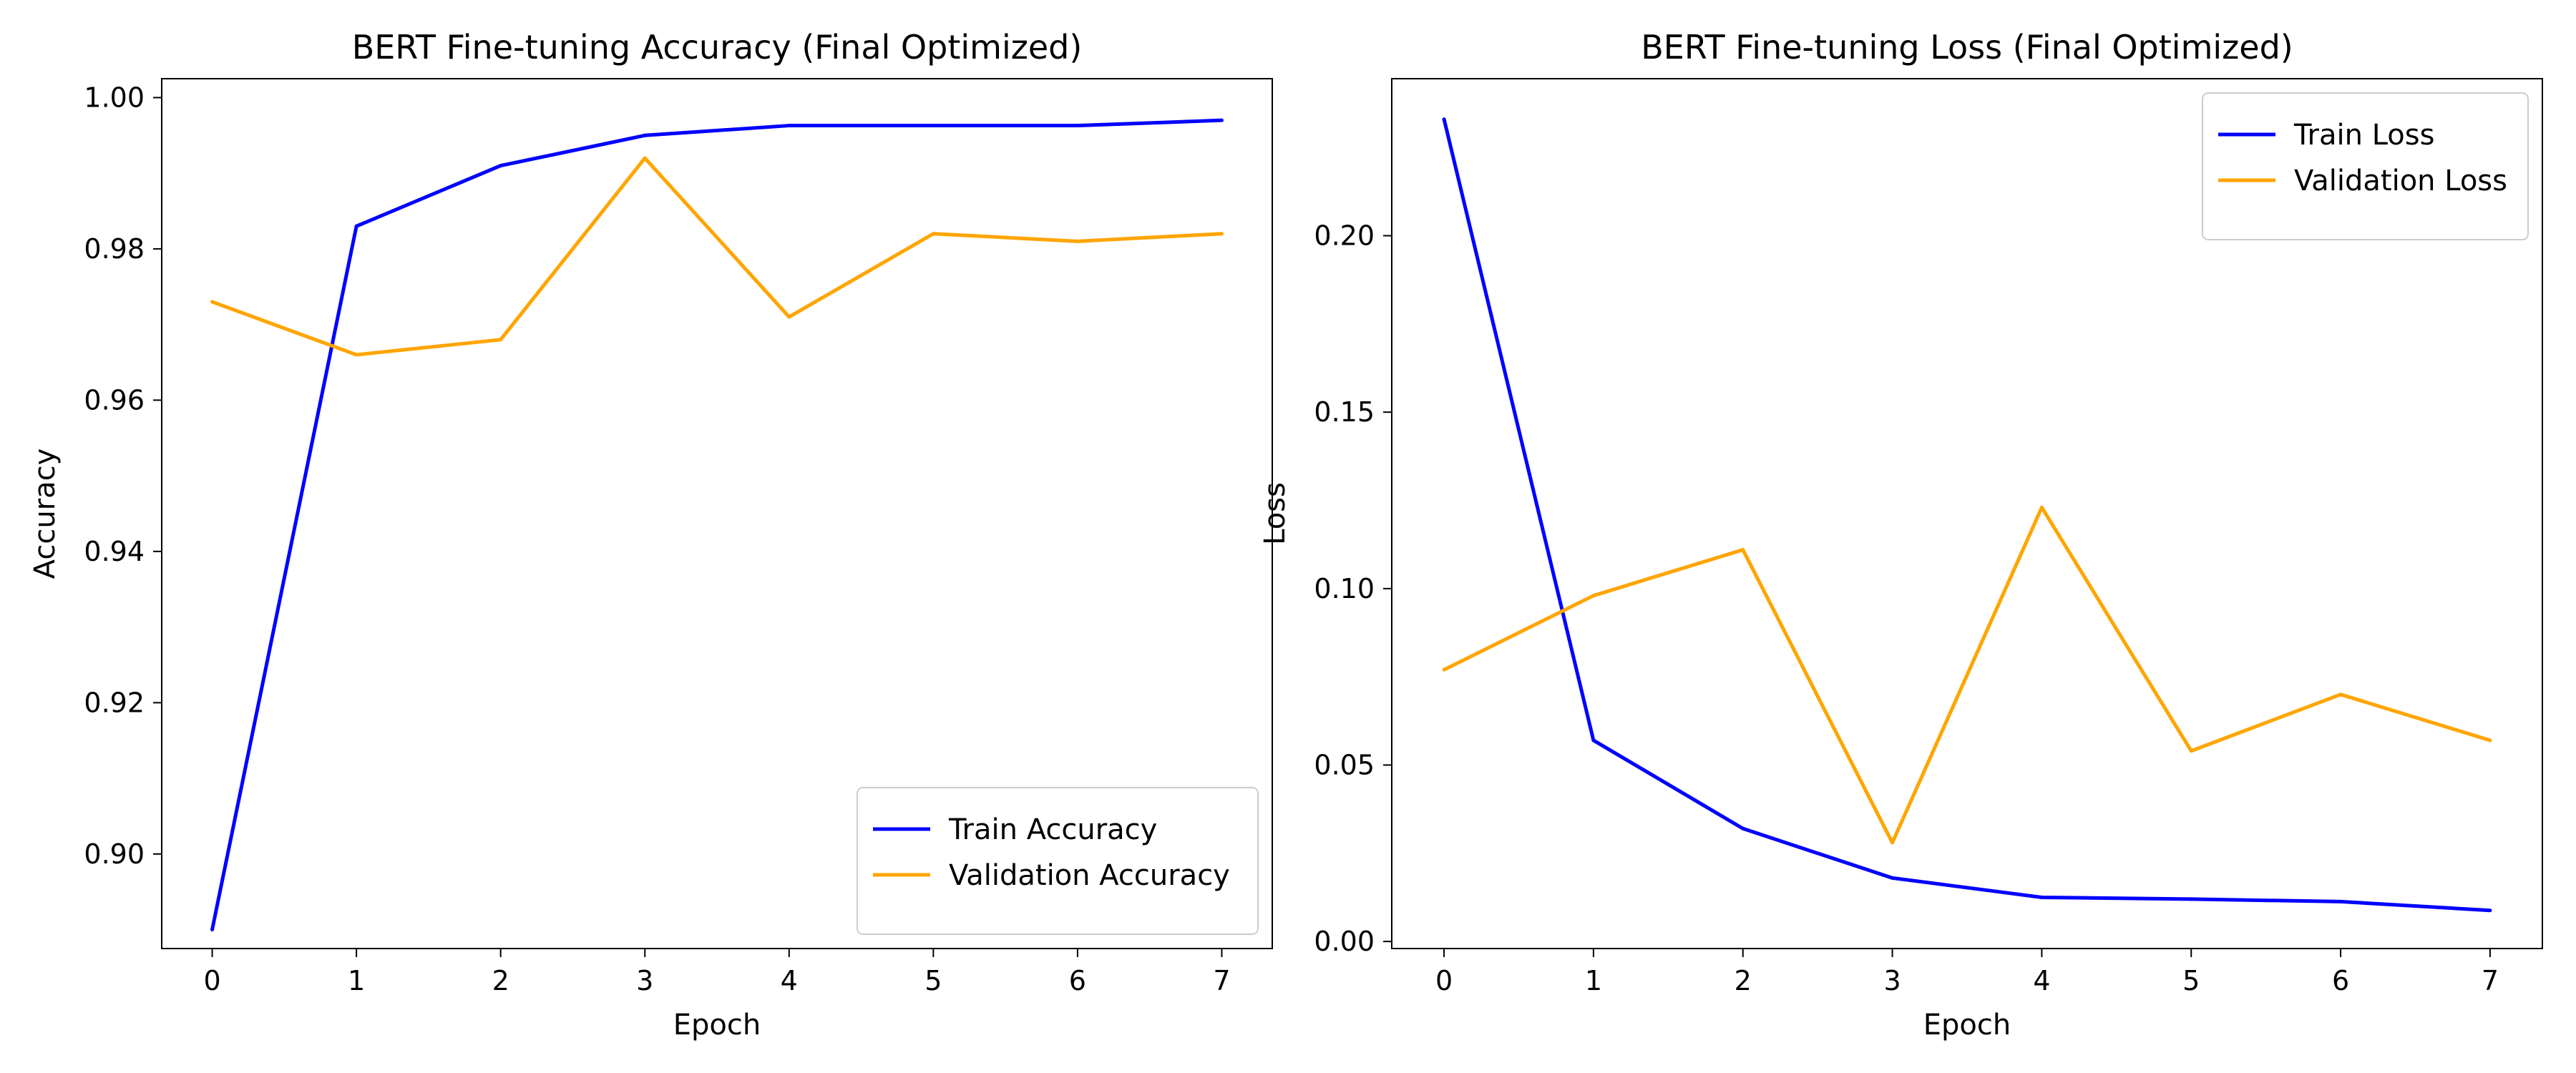 Image resolution: width=2576 pixels, height=1073 pixels. Describe the element at coordinates (1275, 513) in the screenshot. I see `y-axis-label: Loss` at that location.